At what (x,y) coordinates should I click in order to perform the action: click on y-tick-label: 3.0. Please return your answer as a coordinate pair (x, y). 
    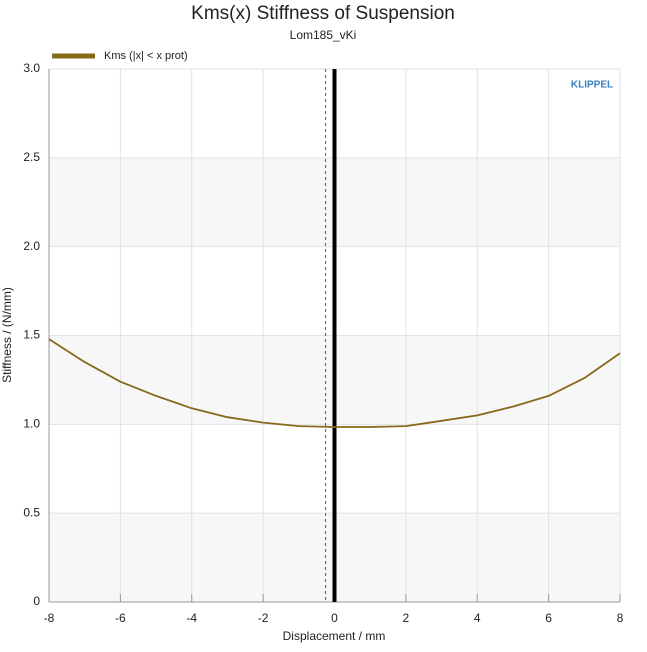
    Looking at the image, I should click on (31, 68).